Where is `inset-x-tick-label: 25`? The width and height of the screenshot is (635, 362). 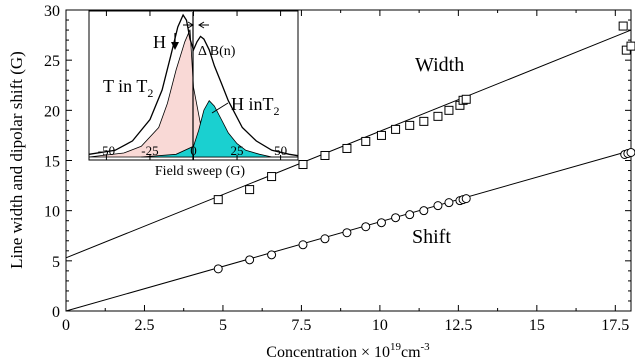 inset-x-tick-label: 25 is located at coordinates (237, 150).